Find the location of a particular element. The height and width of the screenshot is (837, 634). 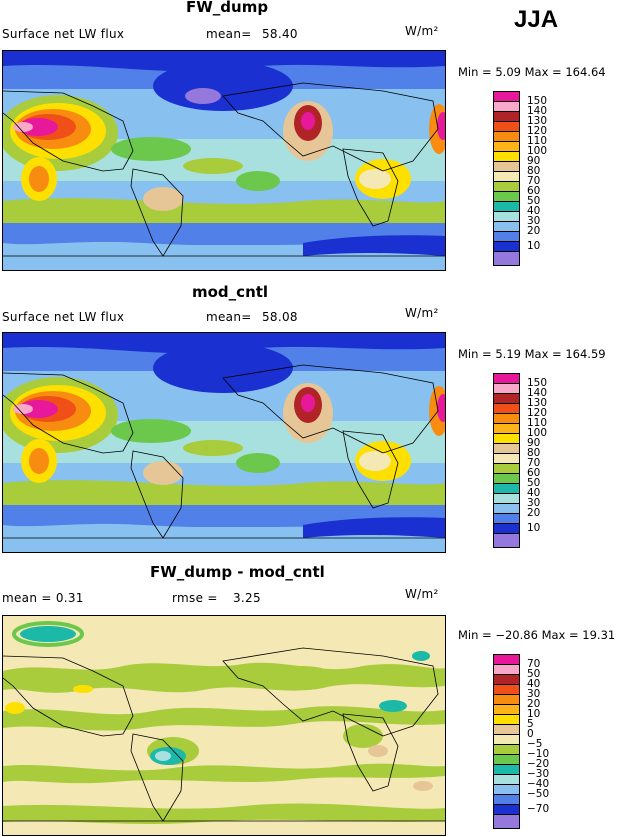

panel-1-minmax: Min = 5.09 Max = 164.64 is located at coordinates (532, 72).